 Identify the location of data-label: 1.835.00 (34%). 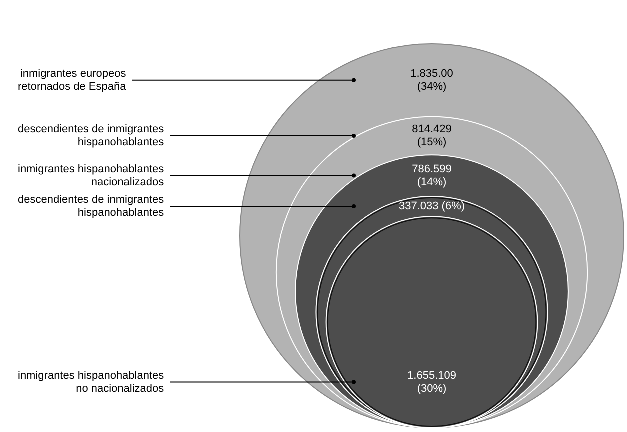
(432, 80).